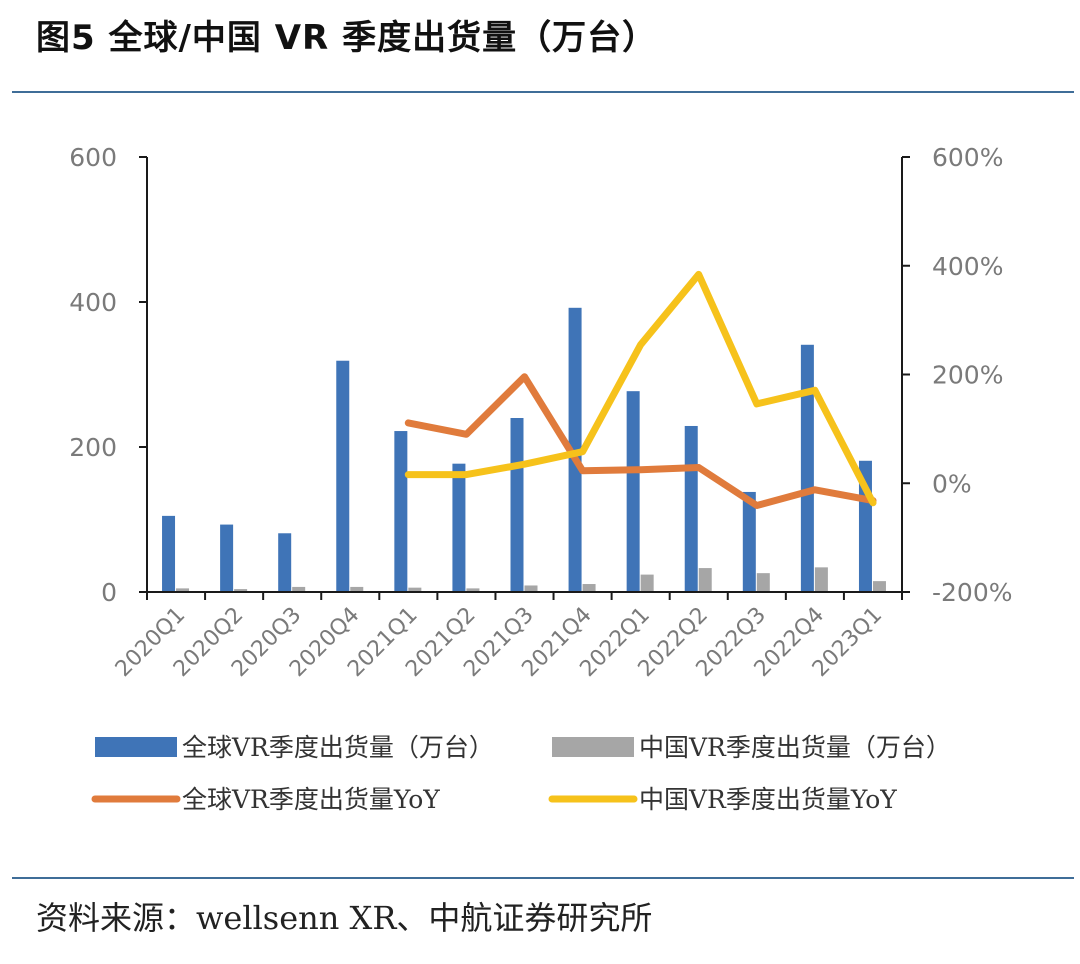 This screenshot has height=964, width=1080. Describe the element at coordinates (473, 590) in the screenshot. I see `bar-china-2021Q2` at that location.